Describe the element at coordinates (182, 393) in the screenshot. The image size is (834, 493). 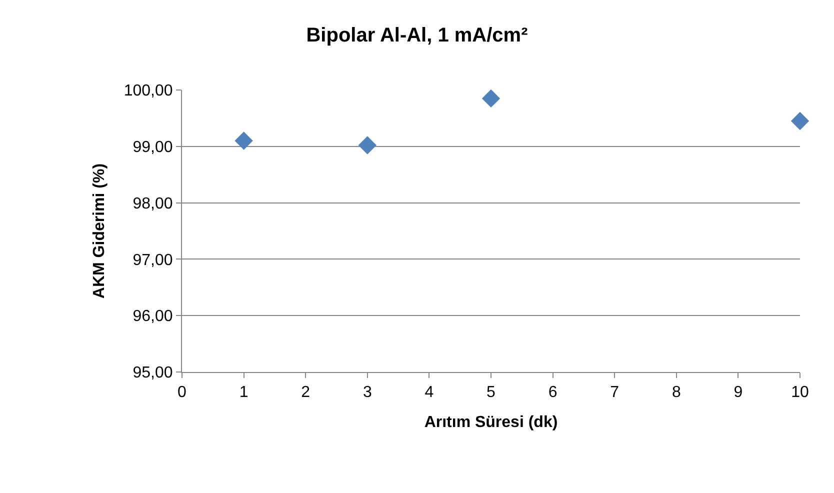
I see `x-tick-label: 0` at that location.